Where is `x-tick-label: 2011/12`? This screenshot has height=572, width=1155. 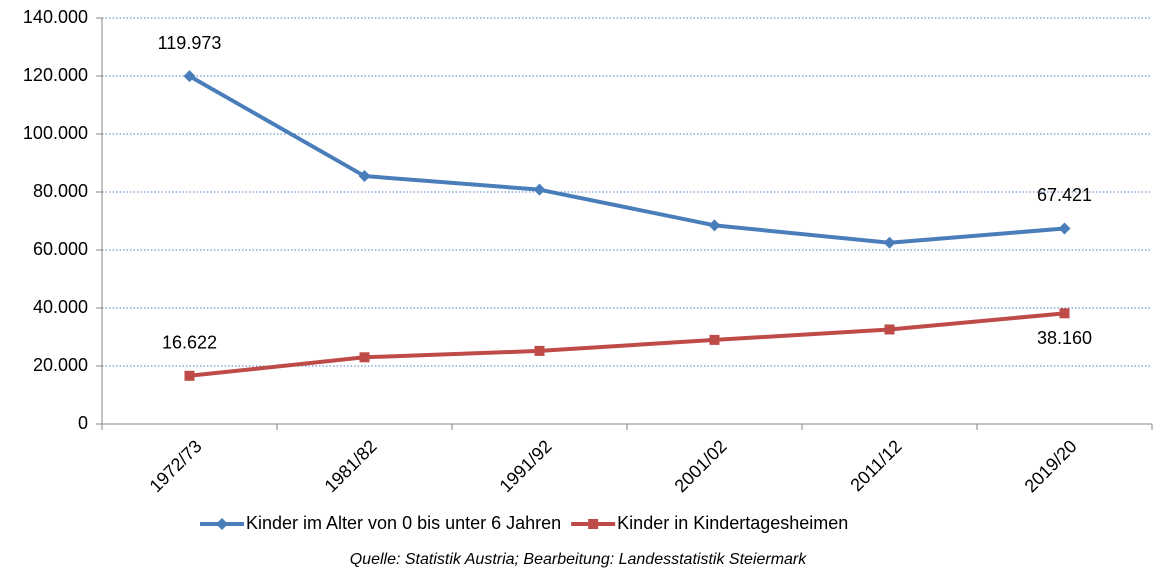
x-tick-label: 2011/12 is located at coordinates (875, 465).